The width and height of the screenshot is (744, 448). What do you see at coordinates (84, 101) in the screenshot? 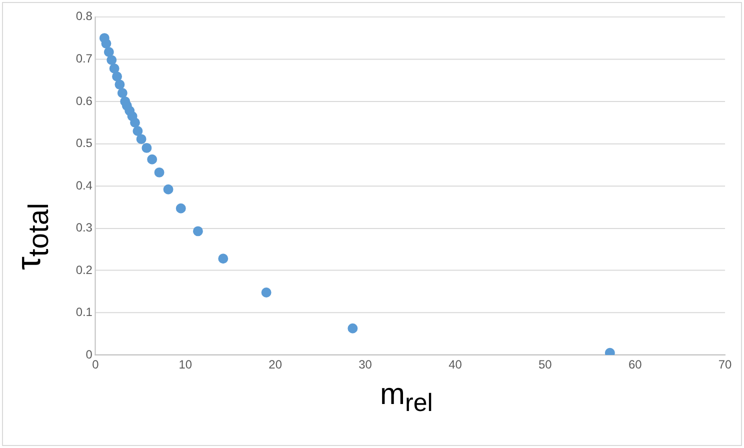
I see `y-tick-label: 0.6` at bounding box center [84, 101].